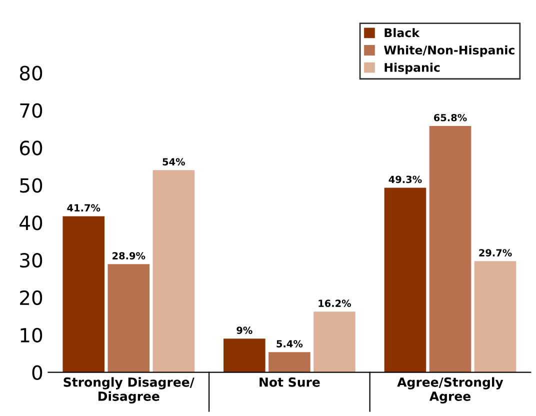 This screenshot has height=416, width=536. What do you see at coordinates (289, 344) in the screenshot?
I see `data-label: 5.4%` at bounding box center [289, 344].